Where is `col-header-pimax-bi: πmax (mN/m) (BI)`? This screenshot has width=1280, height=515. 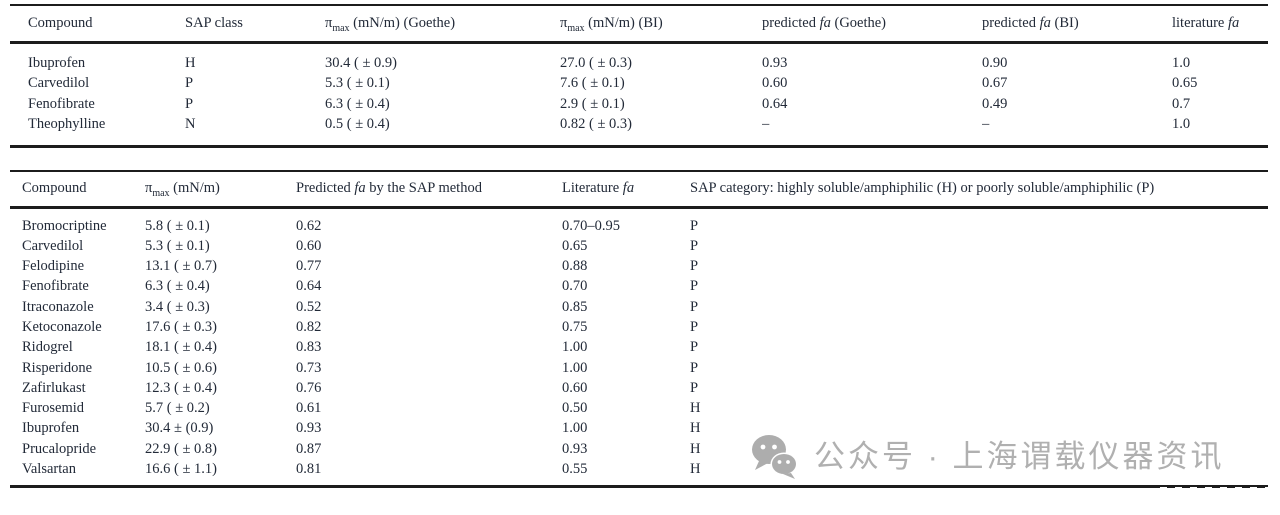
col-header-pimax-bi: πmax (mN/m) (BI) is located at coordinates (611, 24).